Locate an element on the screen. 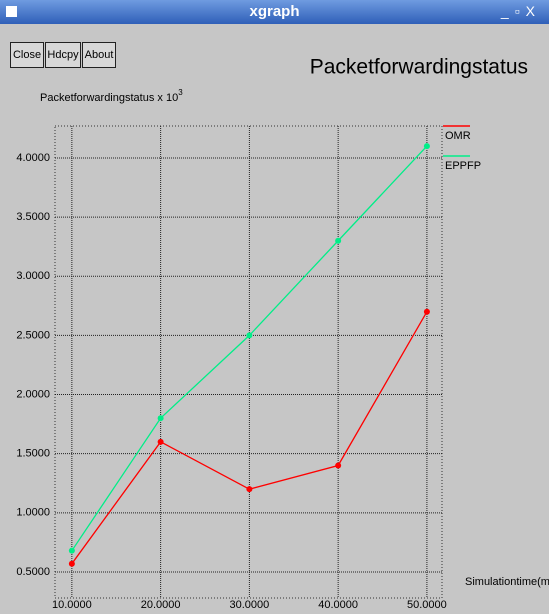 Image resolution: width=549 pixels, height=614 pixels. button: Hdcpy is located at coordinates (63, 55).